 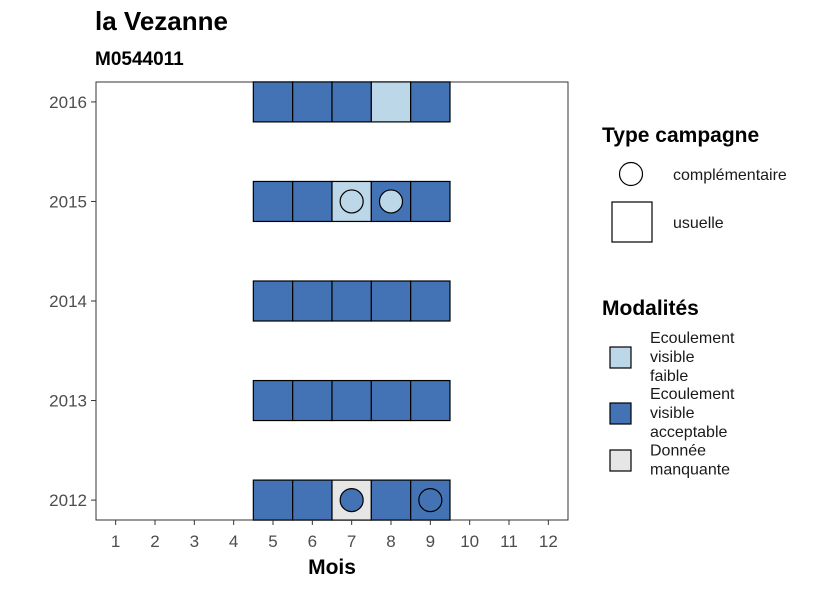 What do you see at coordinates (312, 541) in the screenshot?
I see `x-tick-label: 6` at bounding box center [312, 541].